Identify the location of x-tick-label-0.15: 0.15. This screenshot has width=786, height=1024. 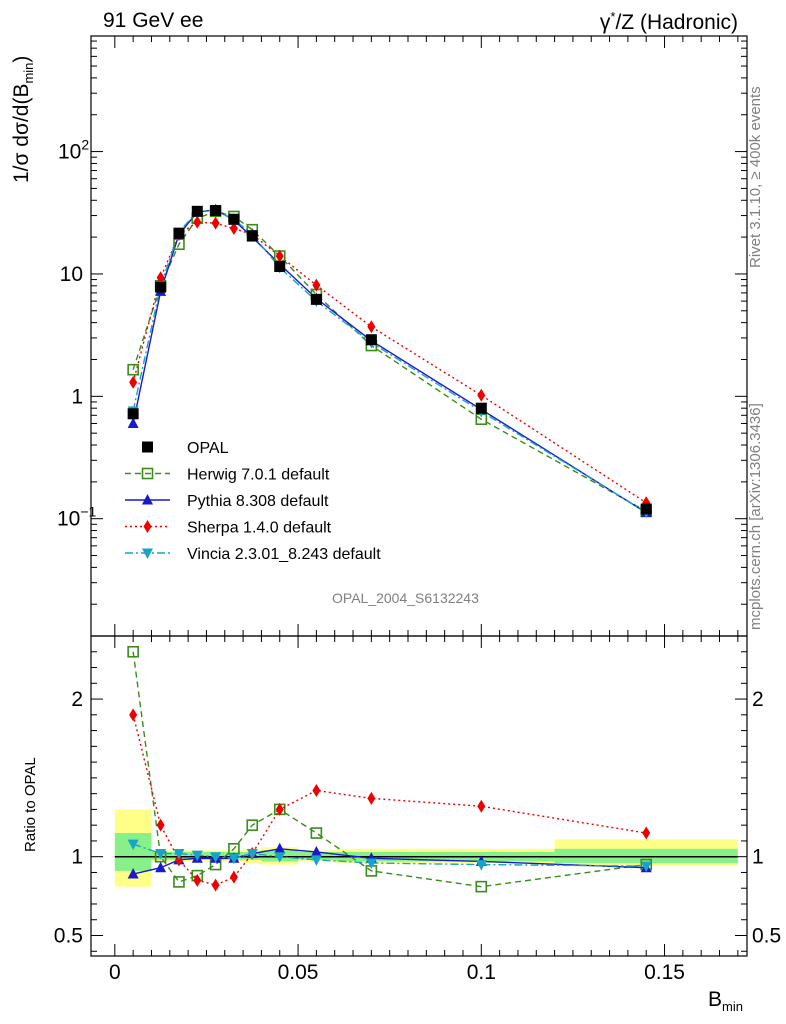
(664, 972).